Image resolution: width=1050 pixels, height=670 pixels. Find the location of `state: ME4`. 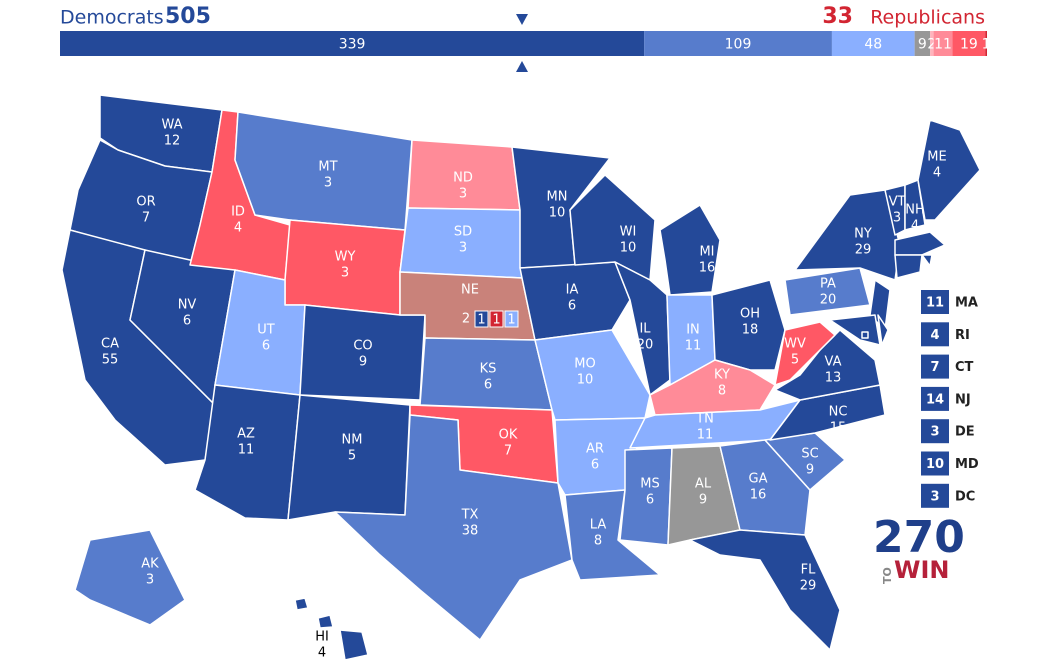

state: ME4 is located at coordinates (949, 170).